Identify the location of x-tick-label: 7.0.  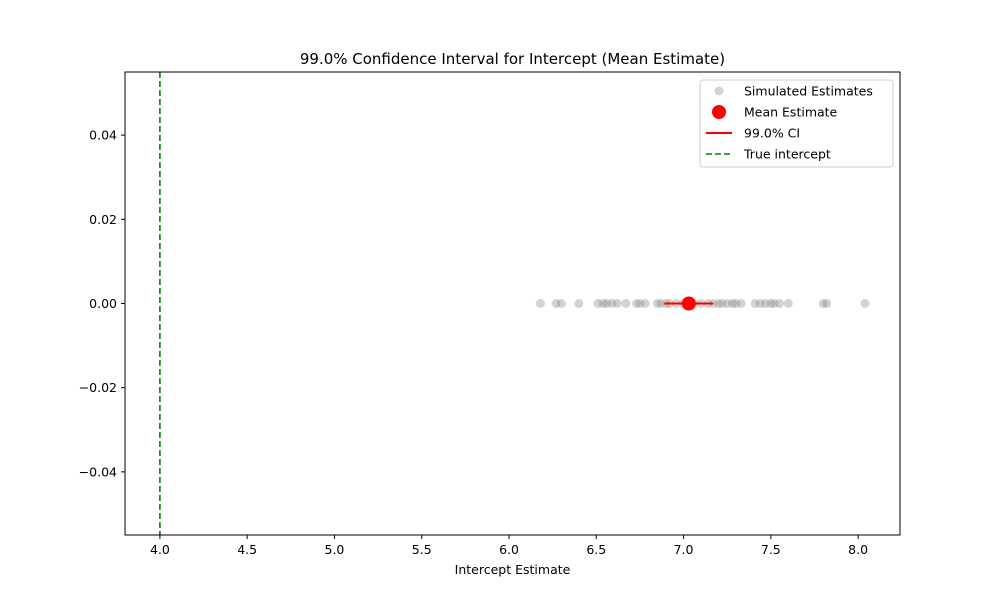
(684, 549).